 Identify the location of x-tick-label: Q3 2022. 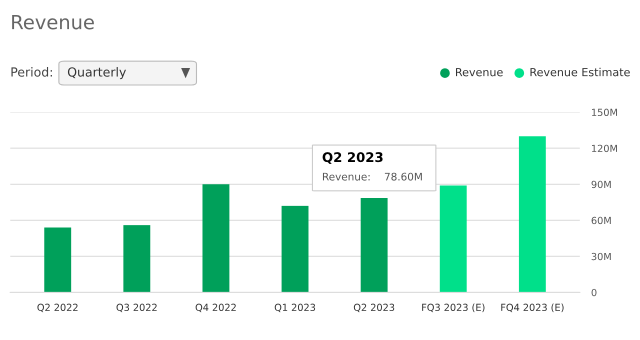
(136, 308).